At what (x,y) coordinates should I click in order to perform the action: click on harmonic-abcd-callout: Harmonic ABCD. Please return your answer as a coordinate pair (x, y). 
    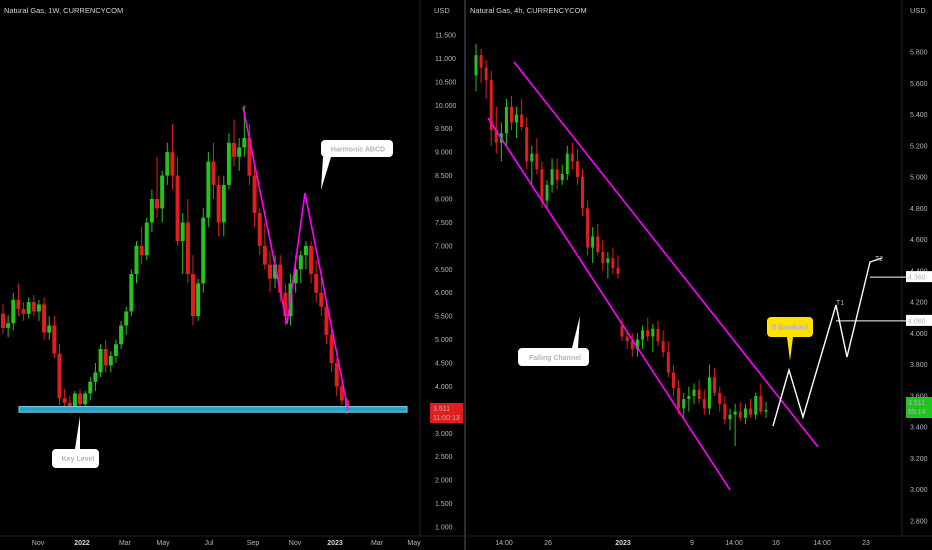
    Looking at the image, I should click on (357, 165).